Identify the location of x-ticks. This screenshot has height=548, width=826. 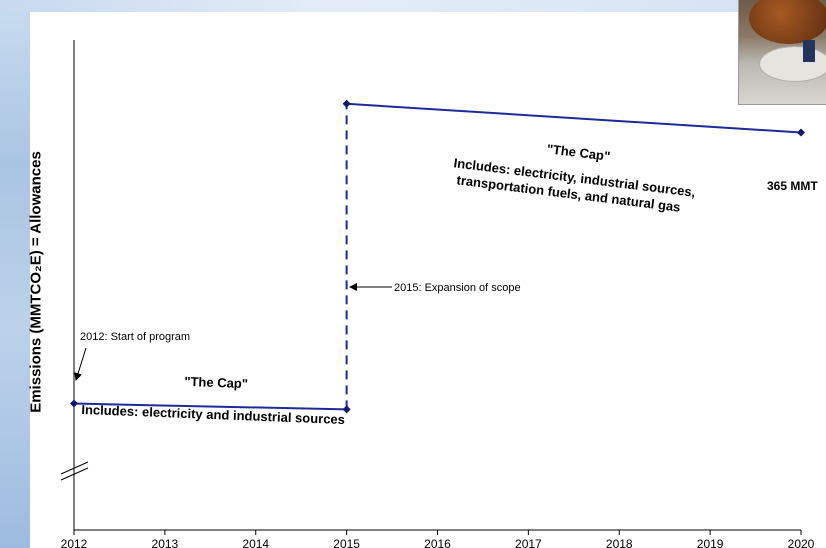
(437, 532).